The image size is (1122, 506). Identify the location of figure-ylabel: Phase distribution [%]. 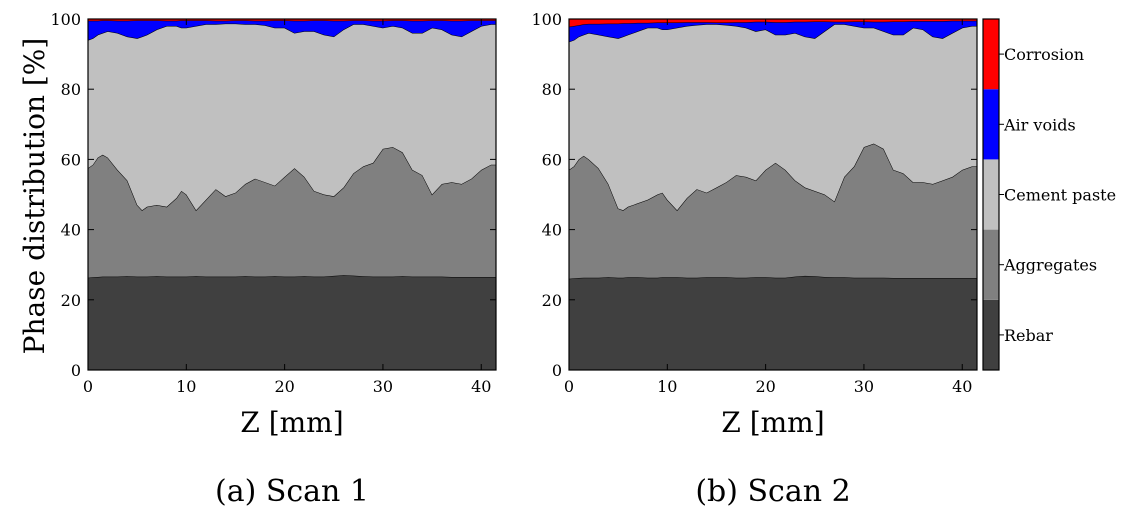
(34, 196).